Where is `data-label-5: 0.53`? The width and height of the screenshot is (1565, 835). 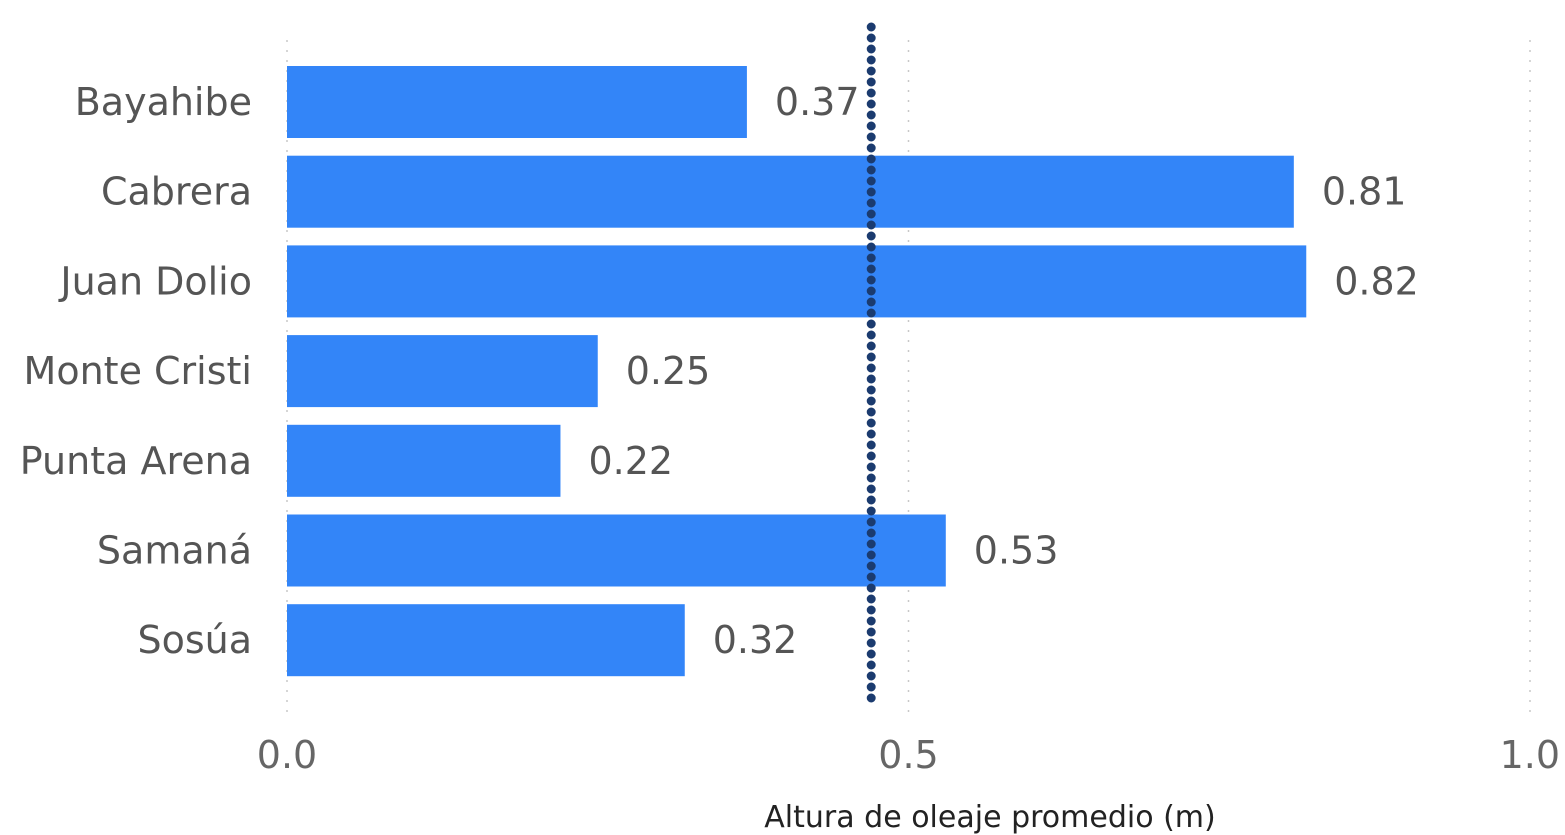 data-label-5: 0.53 is located at coordinates (1016, 551).